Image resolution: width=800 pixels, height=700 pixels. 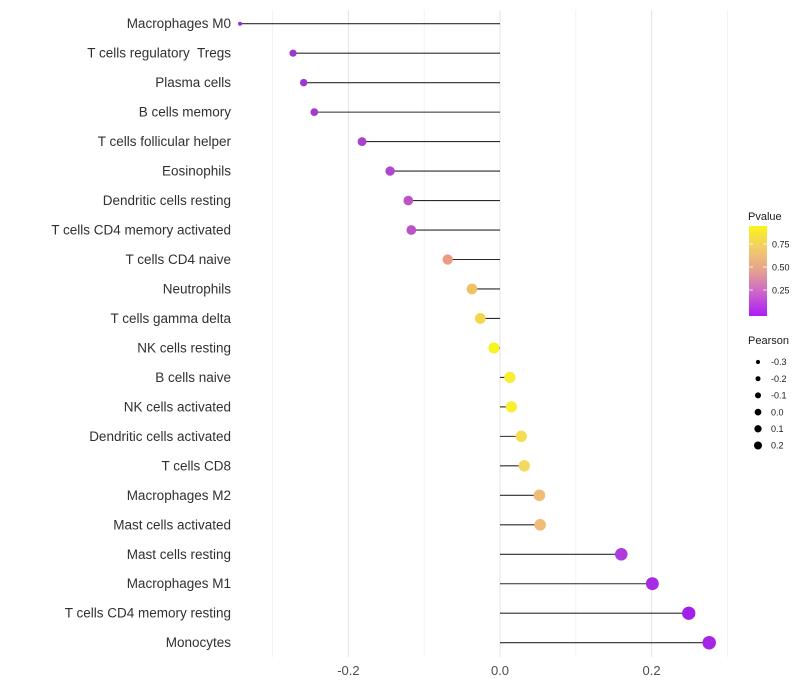 I want to click on pearson-legend-label: -0.2, so click(x=779, y=379).